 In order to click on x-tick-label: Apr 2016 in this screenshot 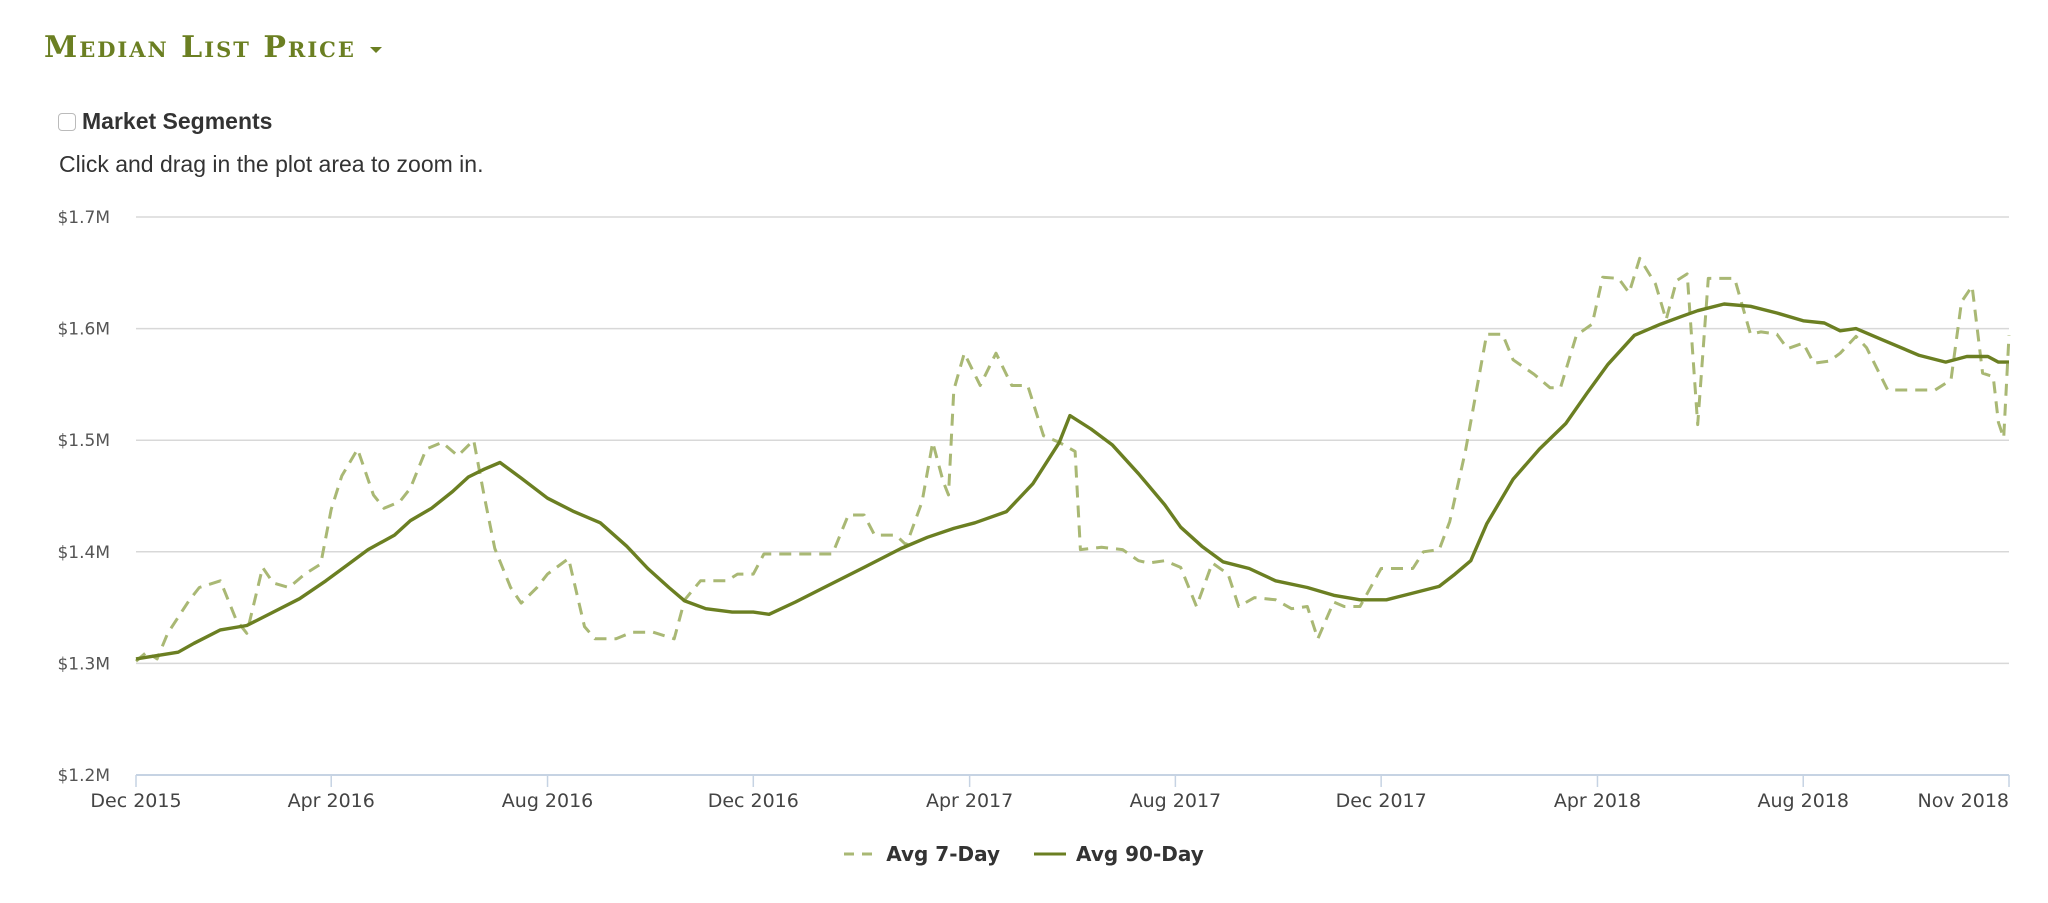, I will do `click(331, 801)`.